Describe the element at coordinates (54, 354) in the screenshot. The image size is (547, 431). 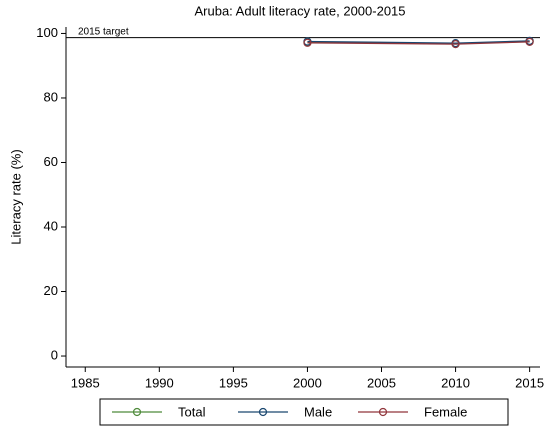
I see `y-tick-label: 0` at that location.